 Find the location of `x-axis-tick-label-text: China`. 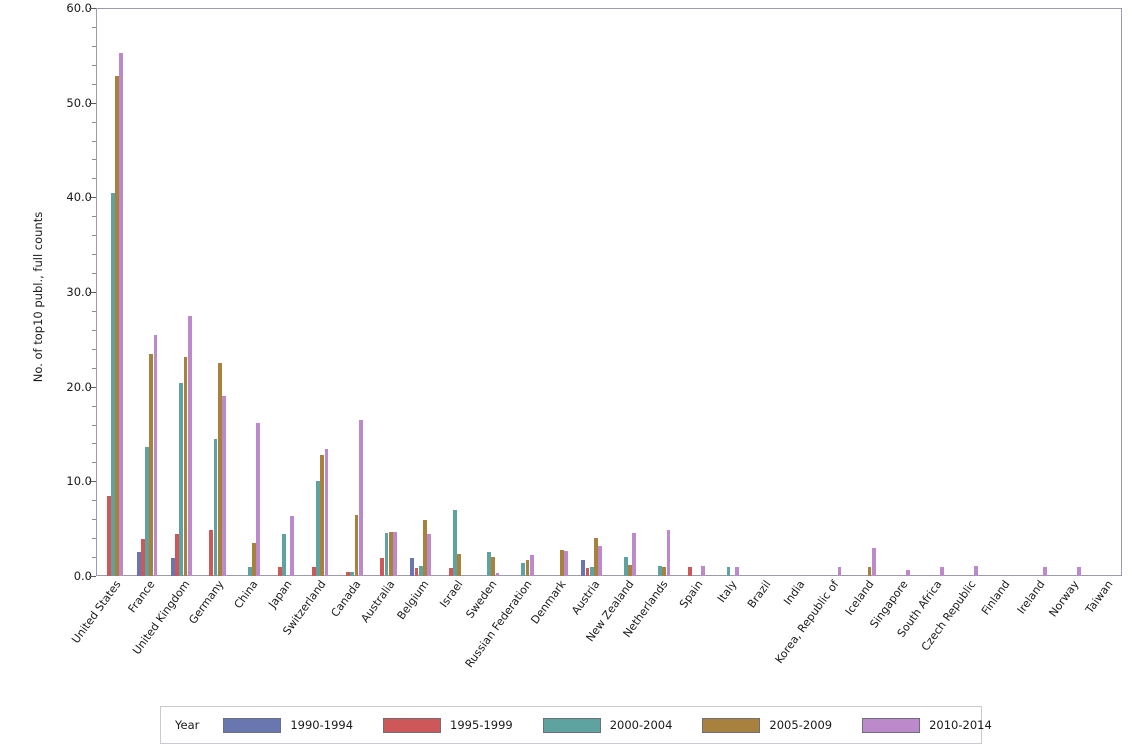

x-axis-tick-label-text: China is located at coordinates (246, 595).